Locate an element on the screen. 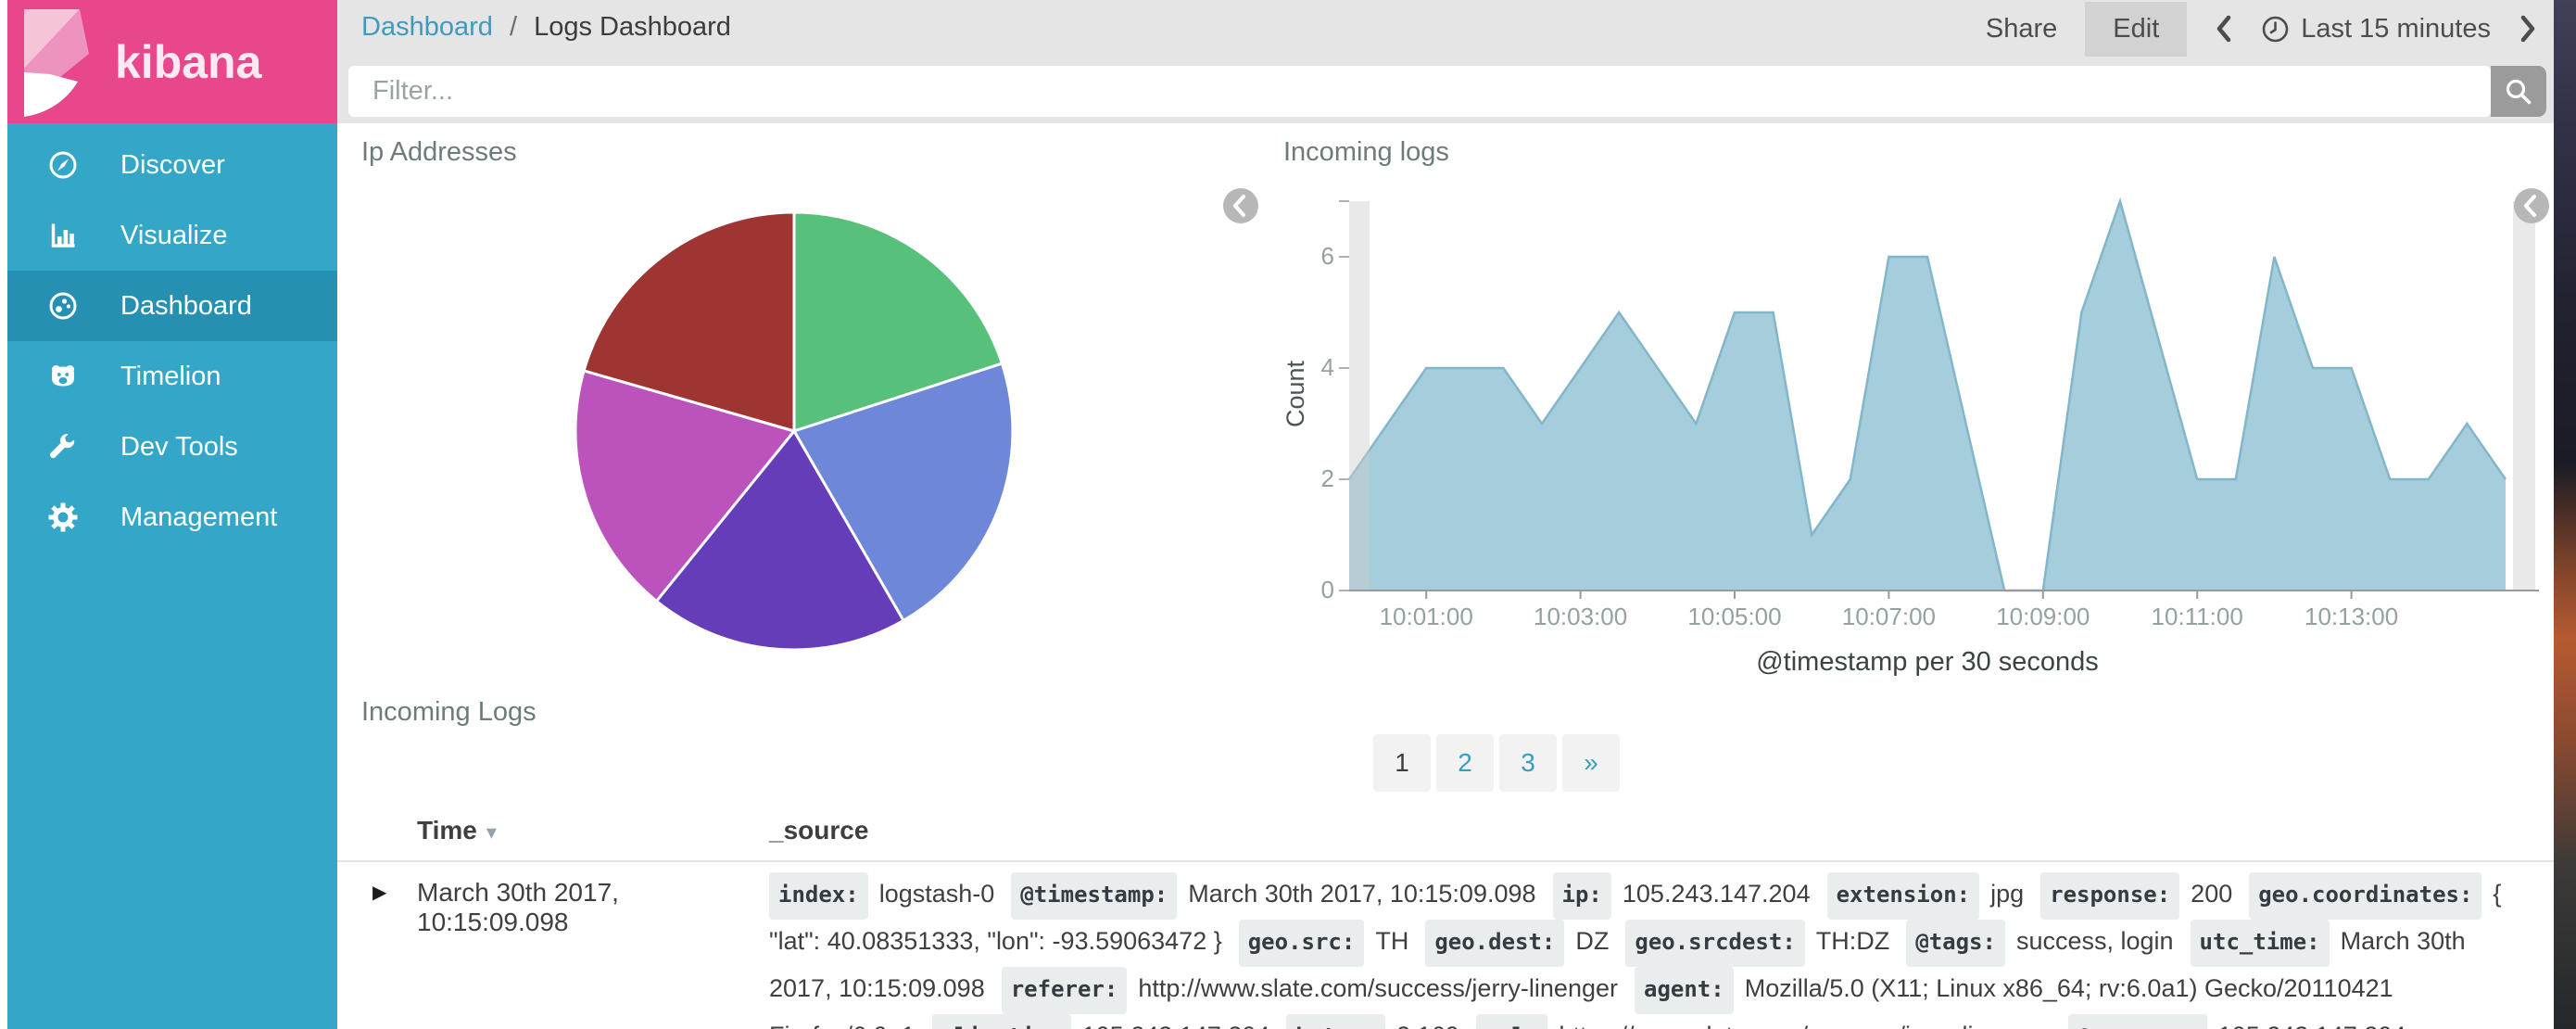 This screenshot has height=1029, width=2576. column-header-source-label: _source is located at coordinates (819, 830).